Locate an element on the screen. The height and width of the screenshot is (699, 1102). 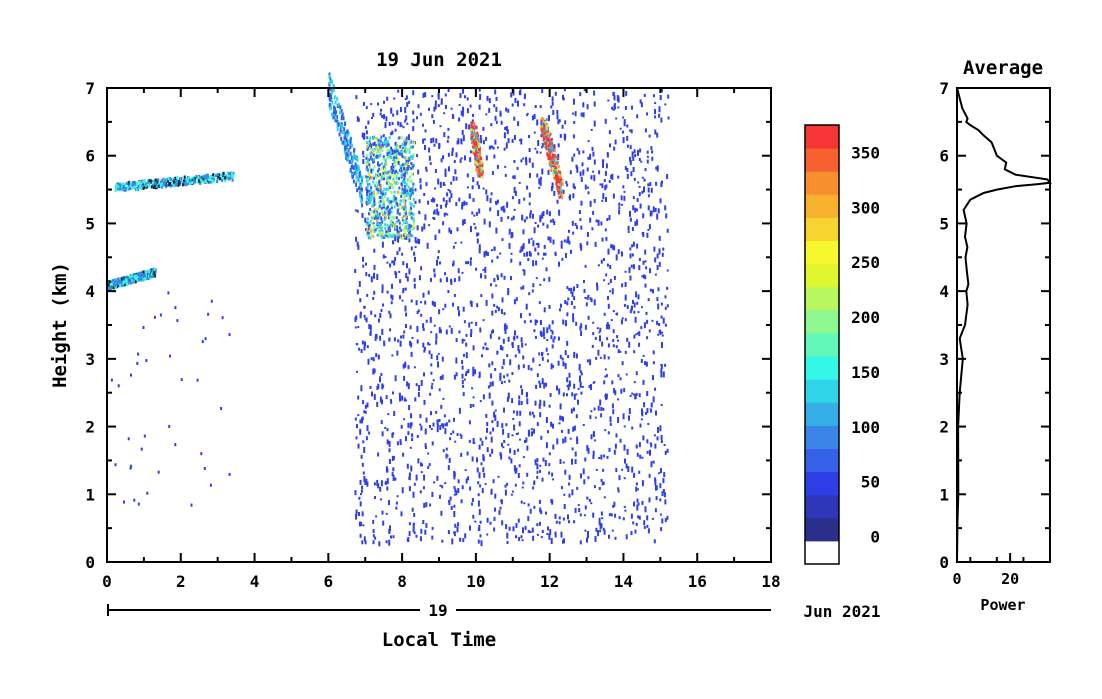
y-tick-label: 3 is located at coordinates (90, 359).